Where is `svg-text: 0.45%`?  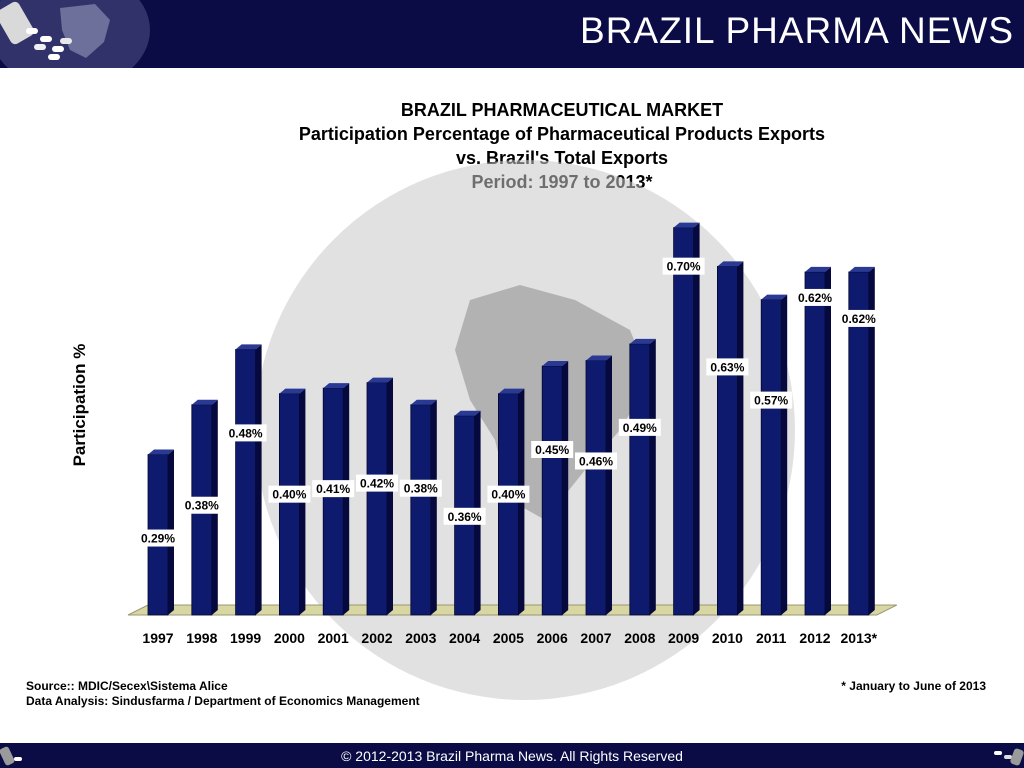
svg-text: 0.45% is located at coordinates (552, 450).